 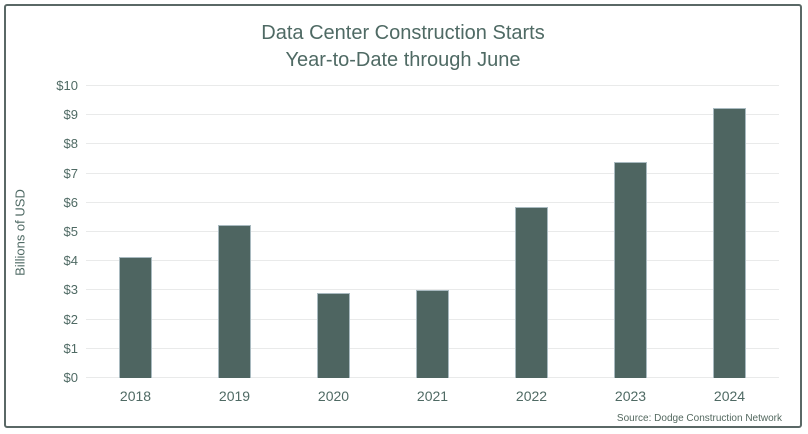 What do you see at coordinates (729, 396) in the screenshot?
I see `x-tick-label: 2024` at bounding box center [729, 396].